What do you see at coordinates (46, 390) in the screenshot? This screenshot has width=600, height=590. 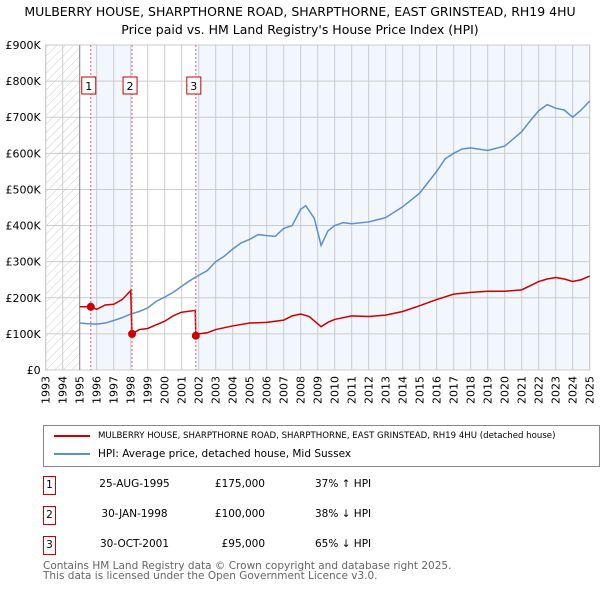 I see `x-tick-label: 1993` at bounding box center [46, 390].